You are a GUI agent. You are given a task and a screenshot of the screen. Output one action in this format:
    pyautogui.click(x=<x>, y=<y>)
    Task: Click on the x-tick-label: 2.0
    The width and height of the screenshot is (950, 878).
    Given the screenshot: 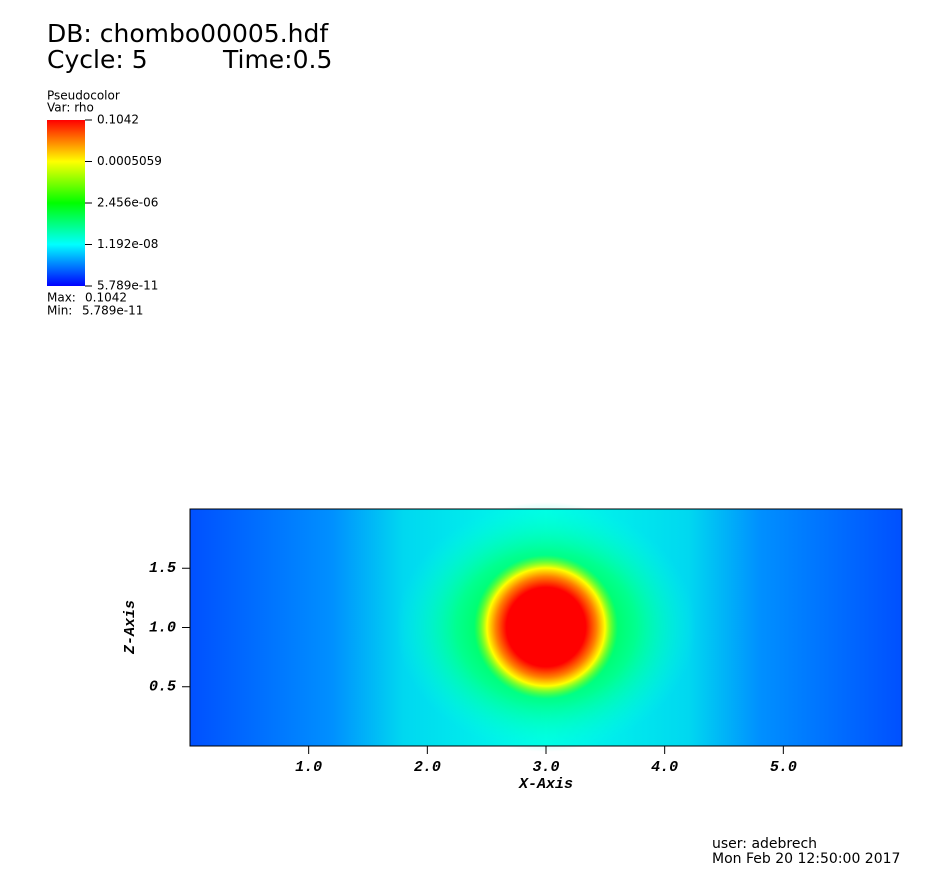 What is the action you would take?
    pyautogui.click(x=427, y=767)
    